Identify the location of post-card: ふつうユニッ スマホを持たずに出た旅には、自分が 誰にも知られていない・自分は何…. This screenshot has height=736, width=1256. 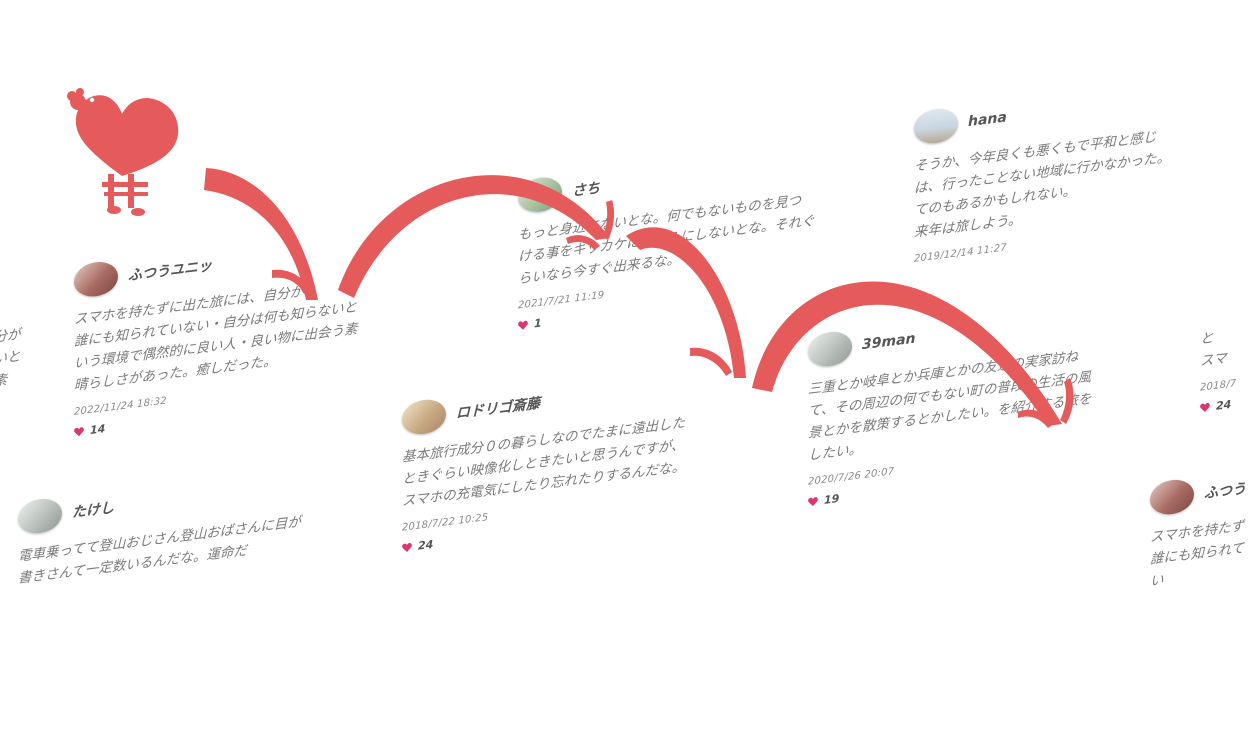
(254, 328).